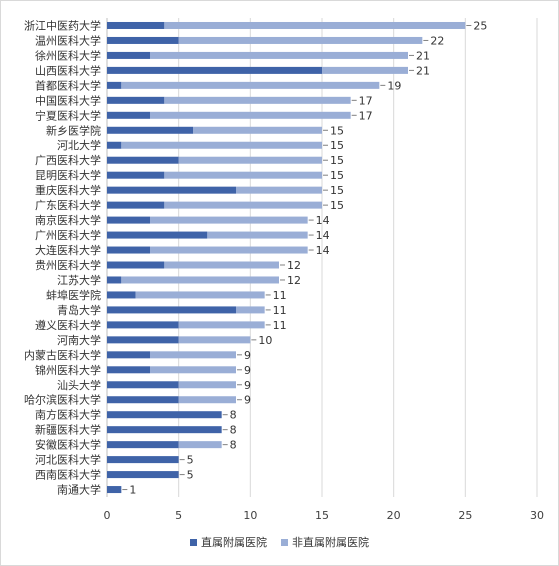 This screenshot has height=566, width=559. Describe the element at coordinates (68, 175) in the screenshot. I see `category-label: 昆明医科大学` at that location.